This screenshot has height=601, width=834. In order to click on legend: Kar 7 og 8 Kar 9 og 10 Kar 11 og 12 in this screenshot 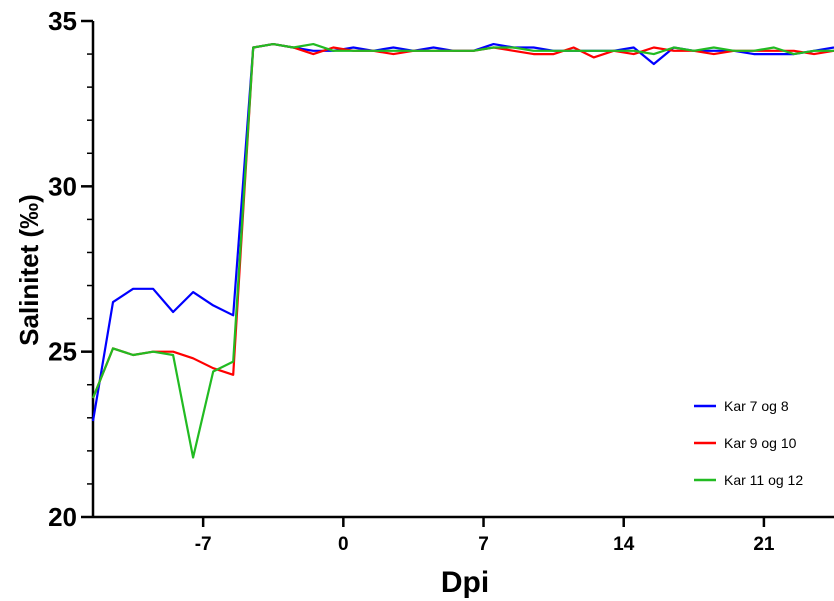, I will do `click(748, 443)`.